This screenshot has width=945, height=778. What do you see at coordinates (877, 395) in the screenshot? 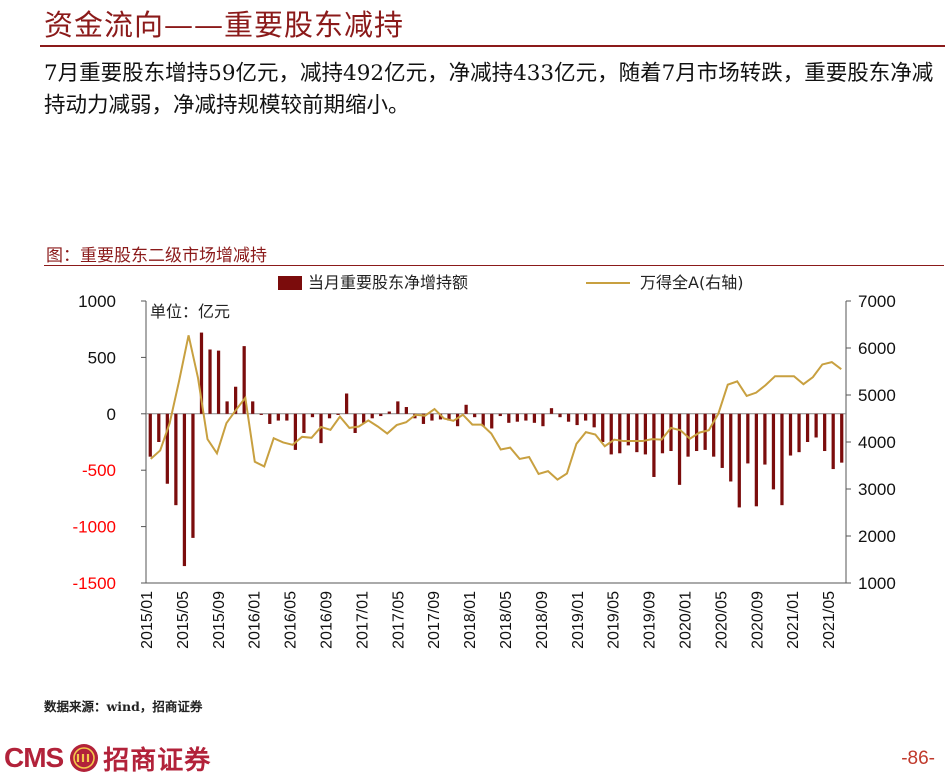
I see `y-right-tick-label: 5000` at bounding box center [877, 395].